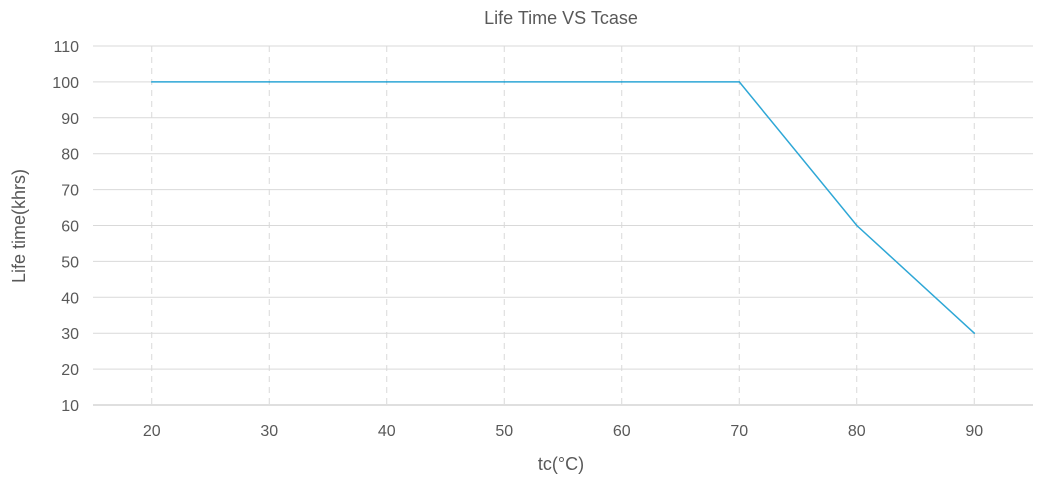  I want to click on y-tick-label: 30, so click(70, 334).